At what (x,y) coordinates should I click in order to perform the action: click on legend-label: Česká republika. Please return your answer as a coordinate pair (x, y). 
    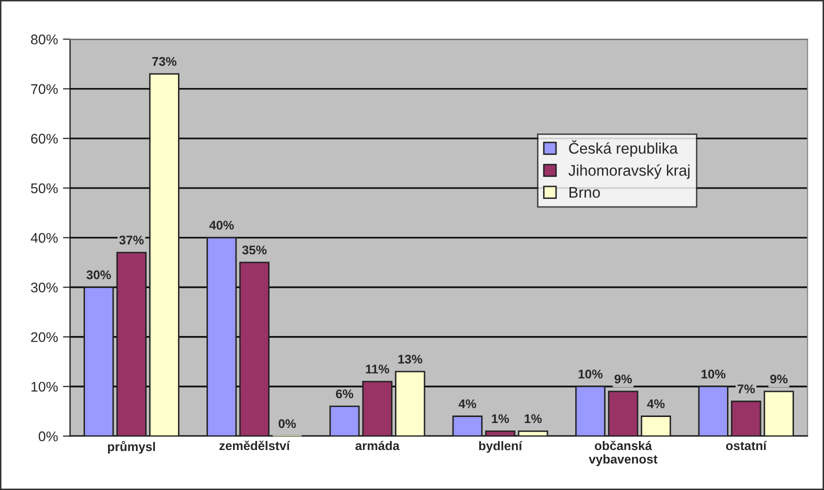
    Looking at the image, I should click on (623, 148).